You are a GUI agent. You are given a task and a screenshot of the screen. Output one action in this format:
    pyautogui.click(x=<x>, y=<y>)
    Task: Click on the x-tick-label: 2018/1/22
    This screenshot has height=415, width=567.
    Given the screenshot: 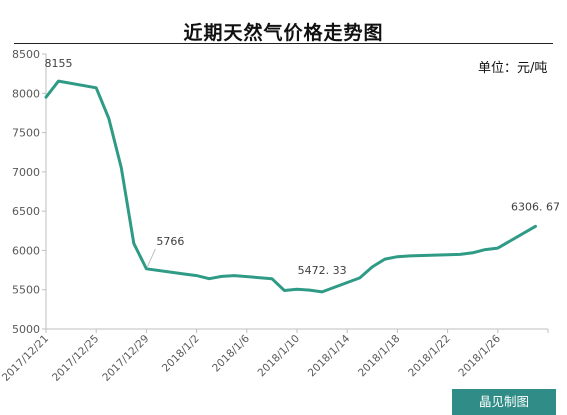 What is the action you would take?
    pyautogui.click(x=429, y=356)
    